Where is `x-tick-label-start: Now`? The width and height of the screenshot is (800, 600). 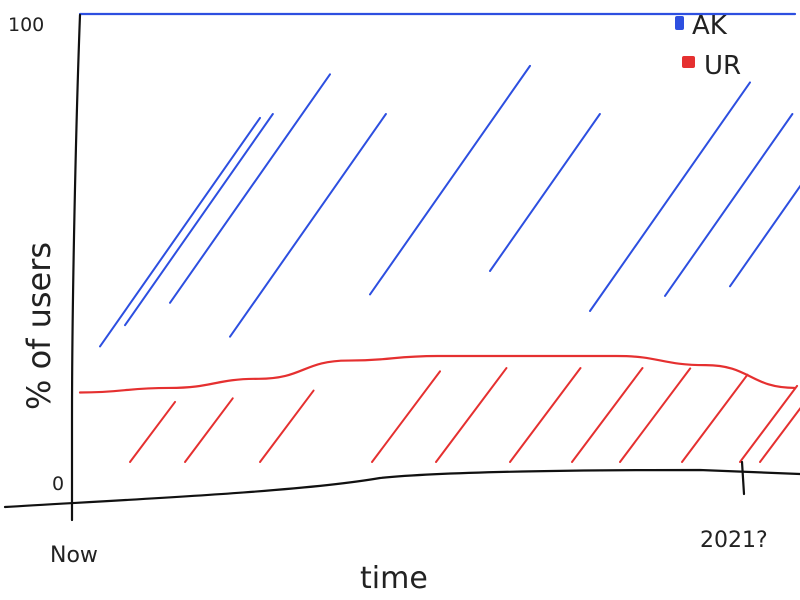 x-tick-label-start: Now is located at coordinates (74, 555).